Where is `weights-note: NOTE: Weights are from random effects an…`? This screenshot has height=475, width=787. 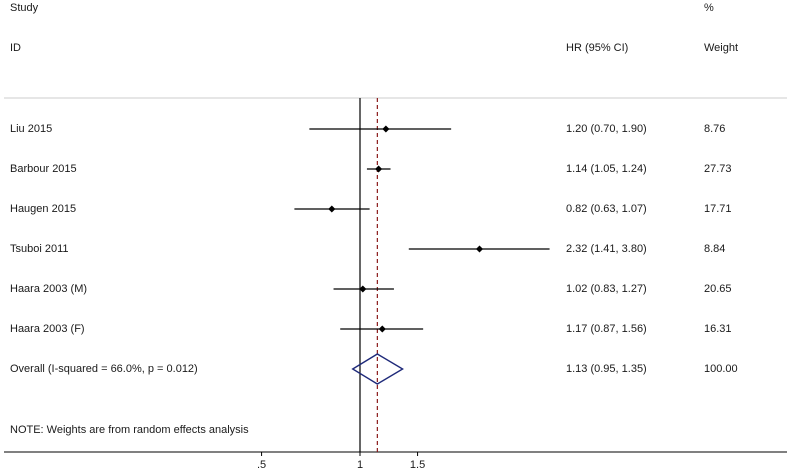
weights-note: NOTE: Weights are from random effects an… is located at coordinates (129, 430).